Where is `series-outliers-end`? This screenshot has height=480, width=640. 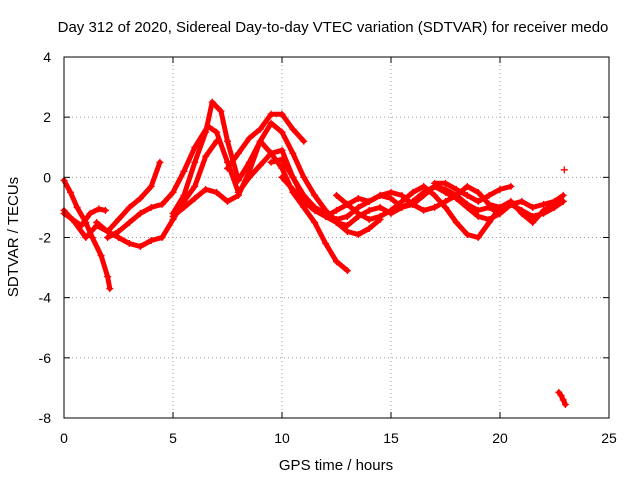
series-outliers-end is located at coordinates (562, 398).